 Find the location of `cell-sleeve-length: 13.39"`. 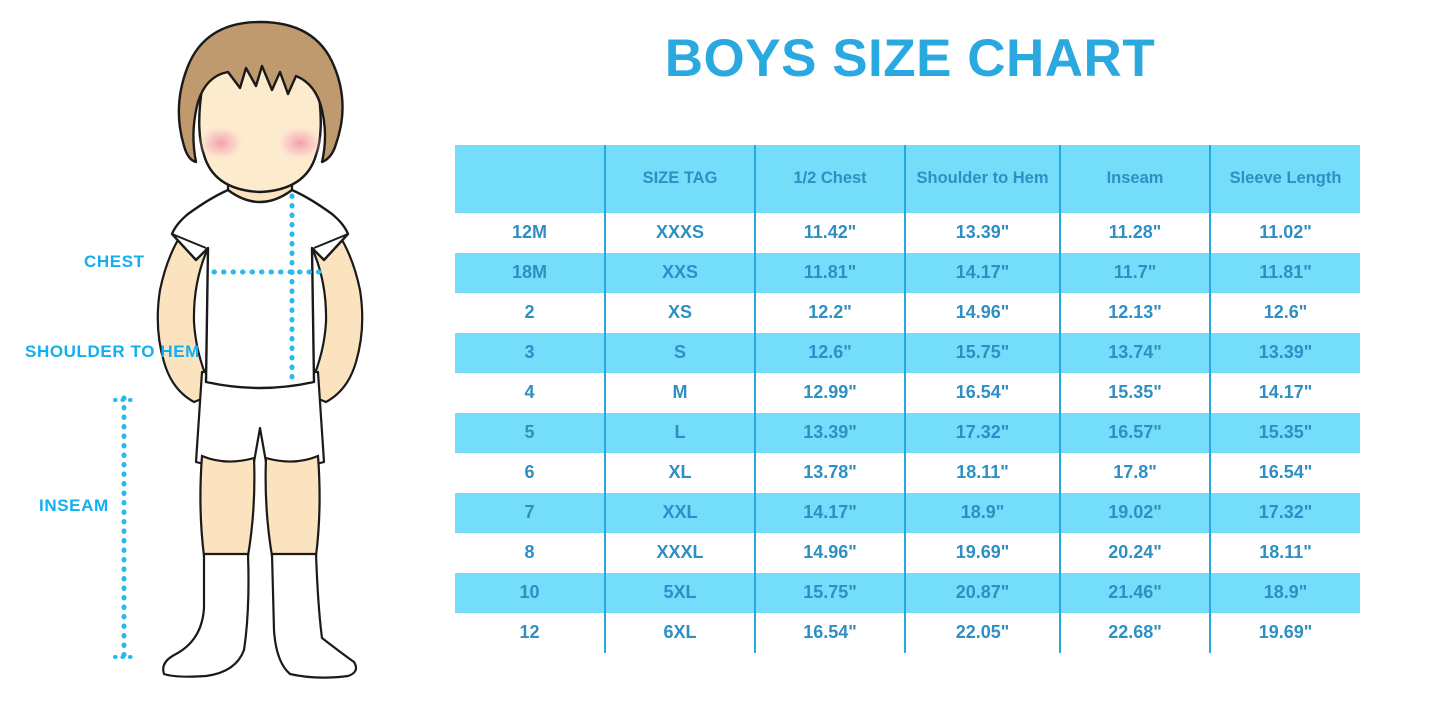

cell-sleeve-length: 13.39" is located at coordinates (1284, 353).